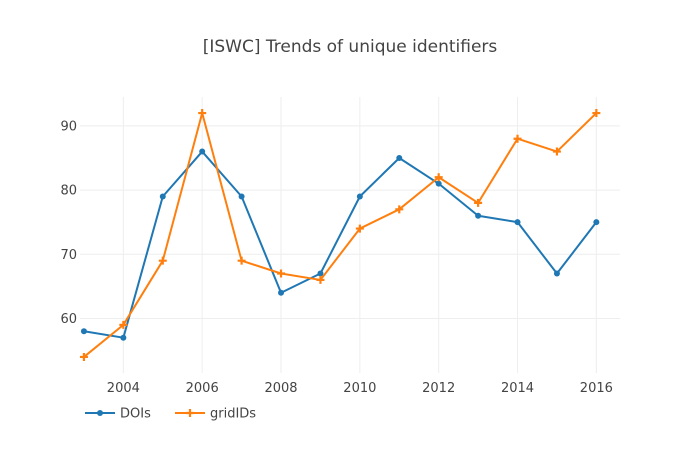 This screenshot has height=450, width=700. Describe the element at coordinates (438, 388) in the screenshot. I see `x-tick-label: 2012` at that location.